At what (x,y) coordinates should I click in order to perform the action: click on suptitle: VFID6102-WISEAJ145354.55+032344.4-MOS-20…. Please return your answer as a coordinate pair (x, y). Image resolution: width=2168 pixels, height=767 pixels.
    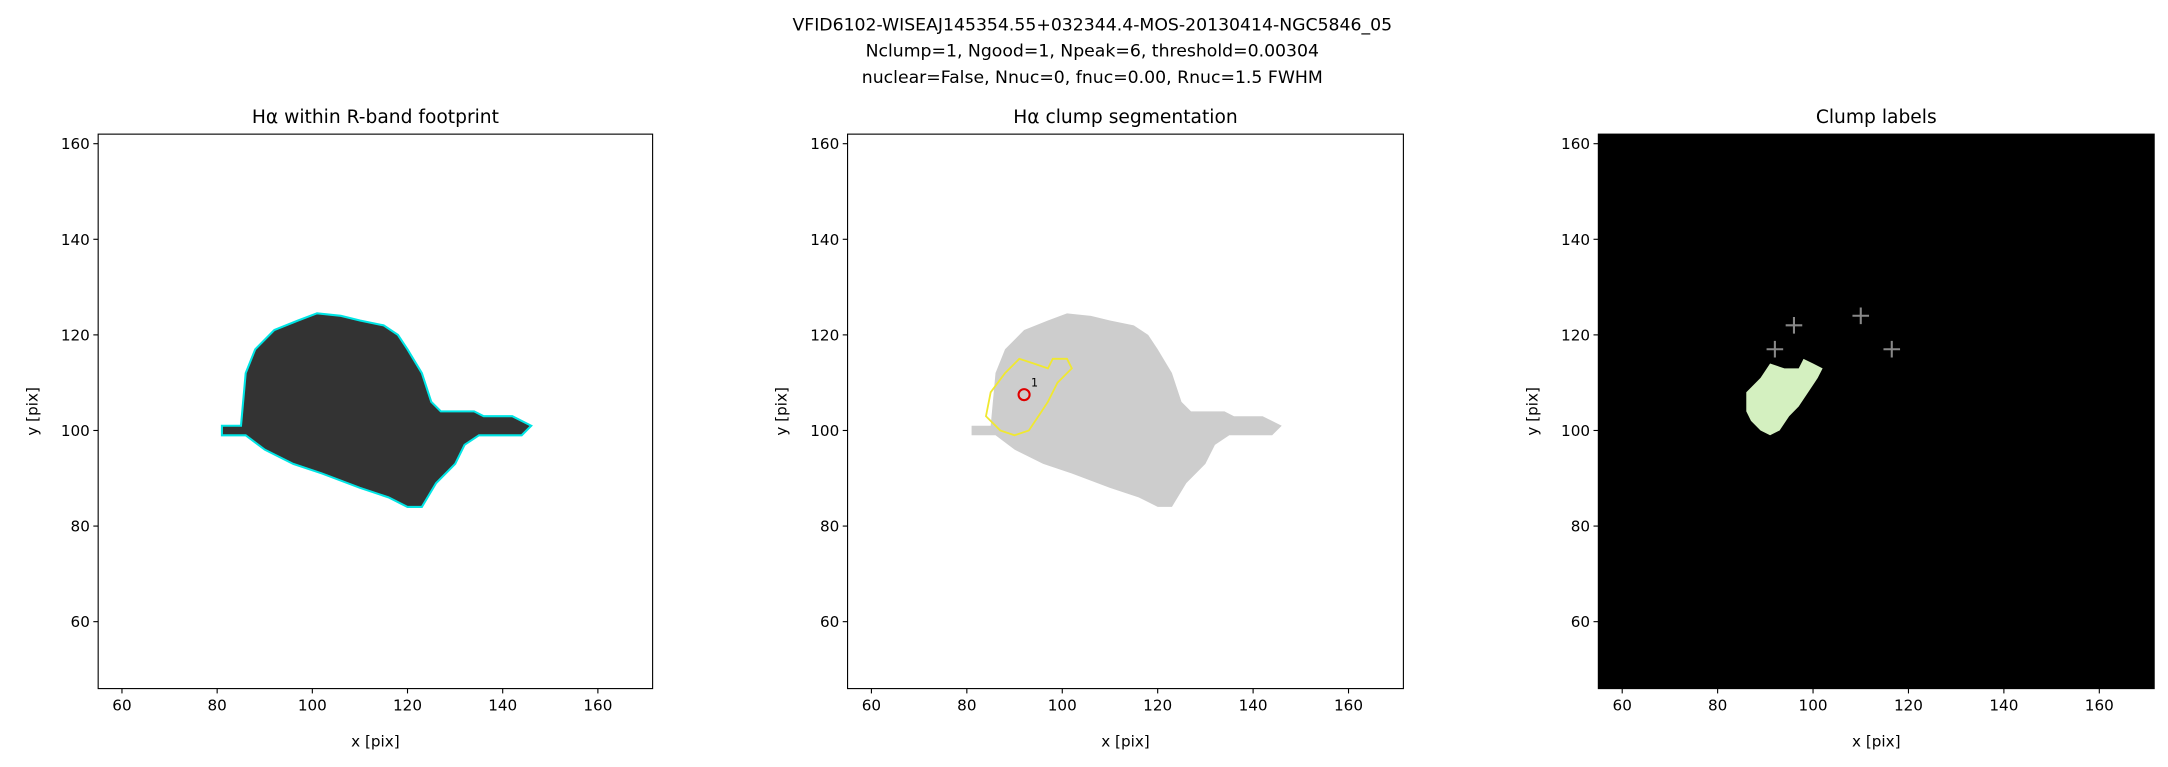
    Looking at the image, I should click on (1092, 25).